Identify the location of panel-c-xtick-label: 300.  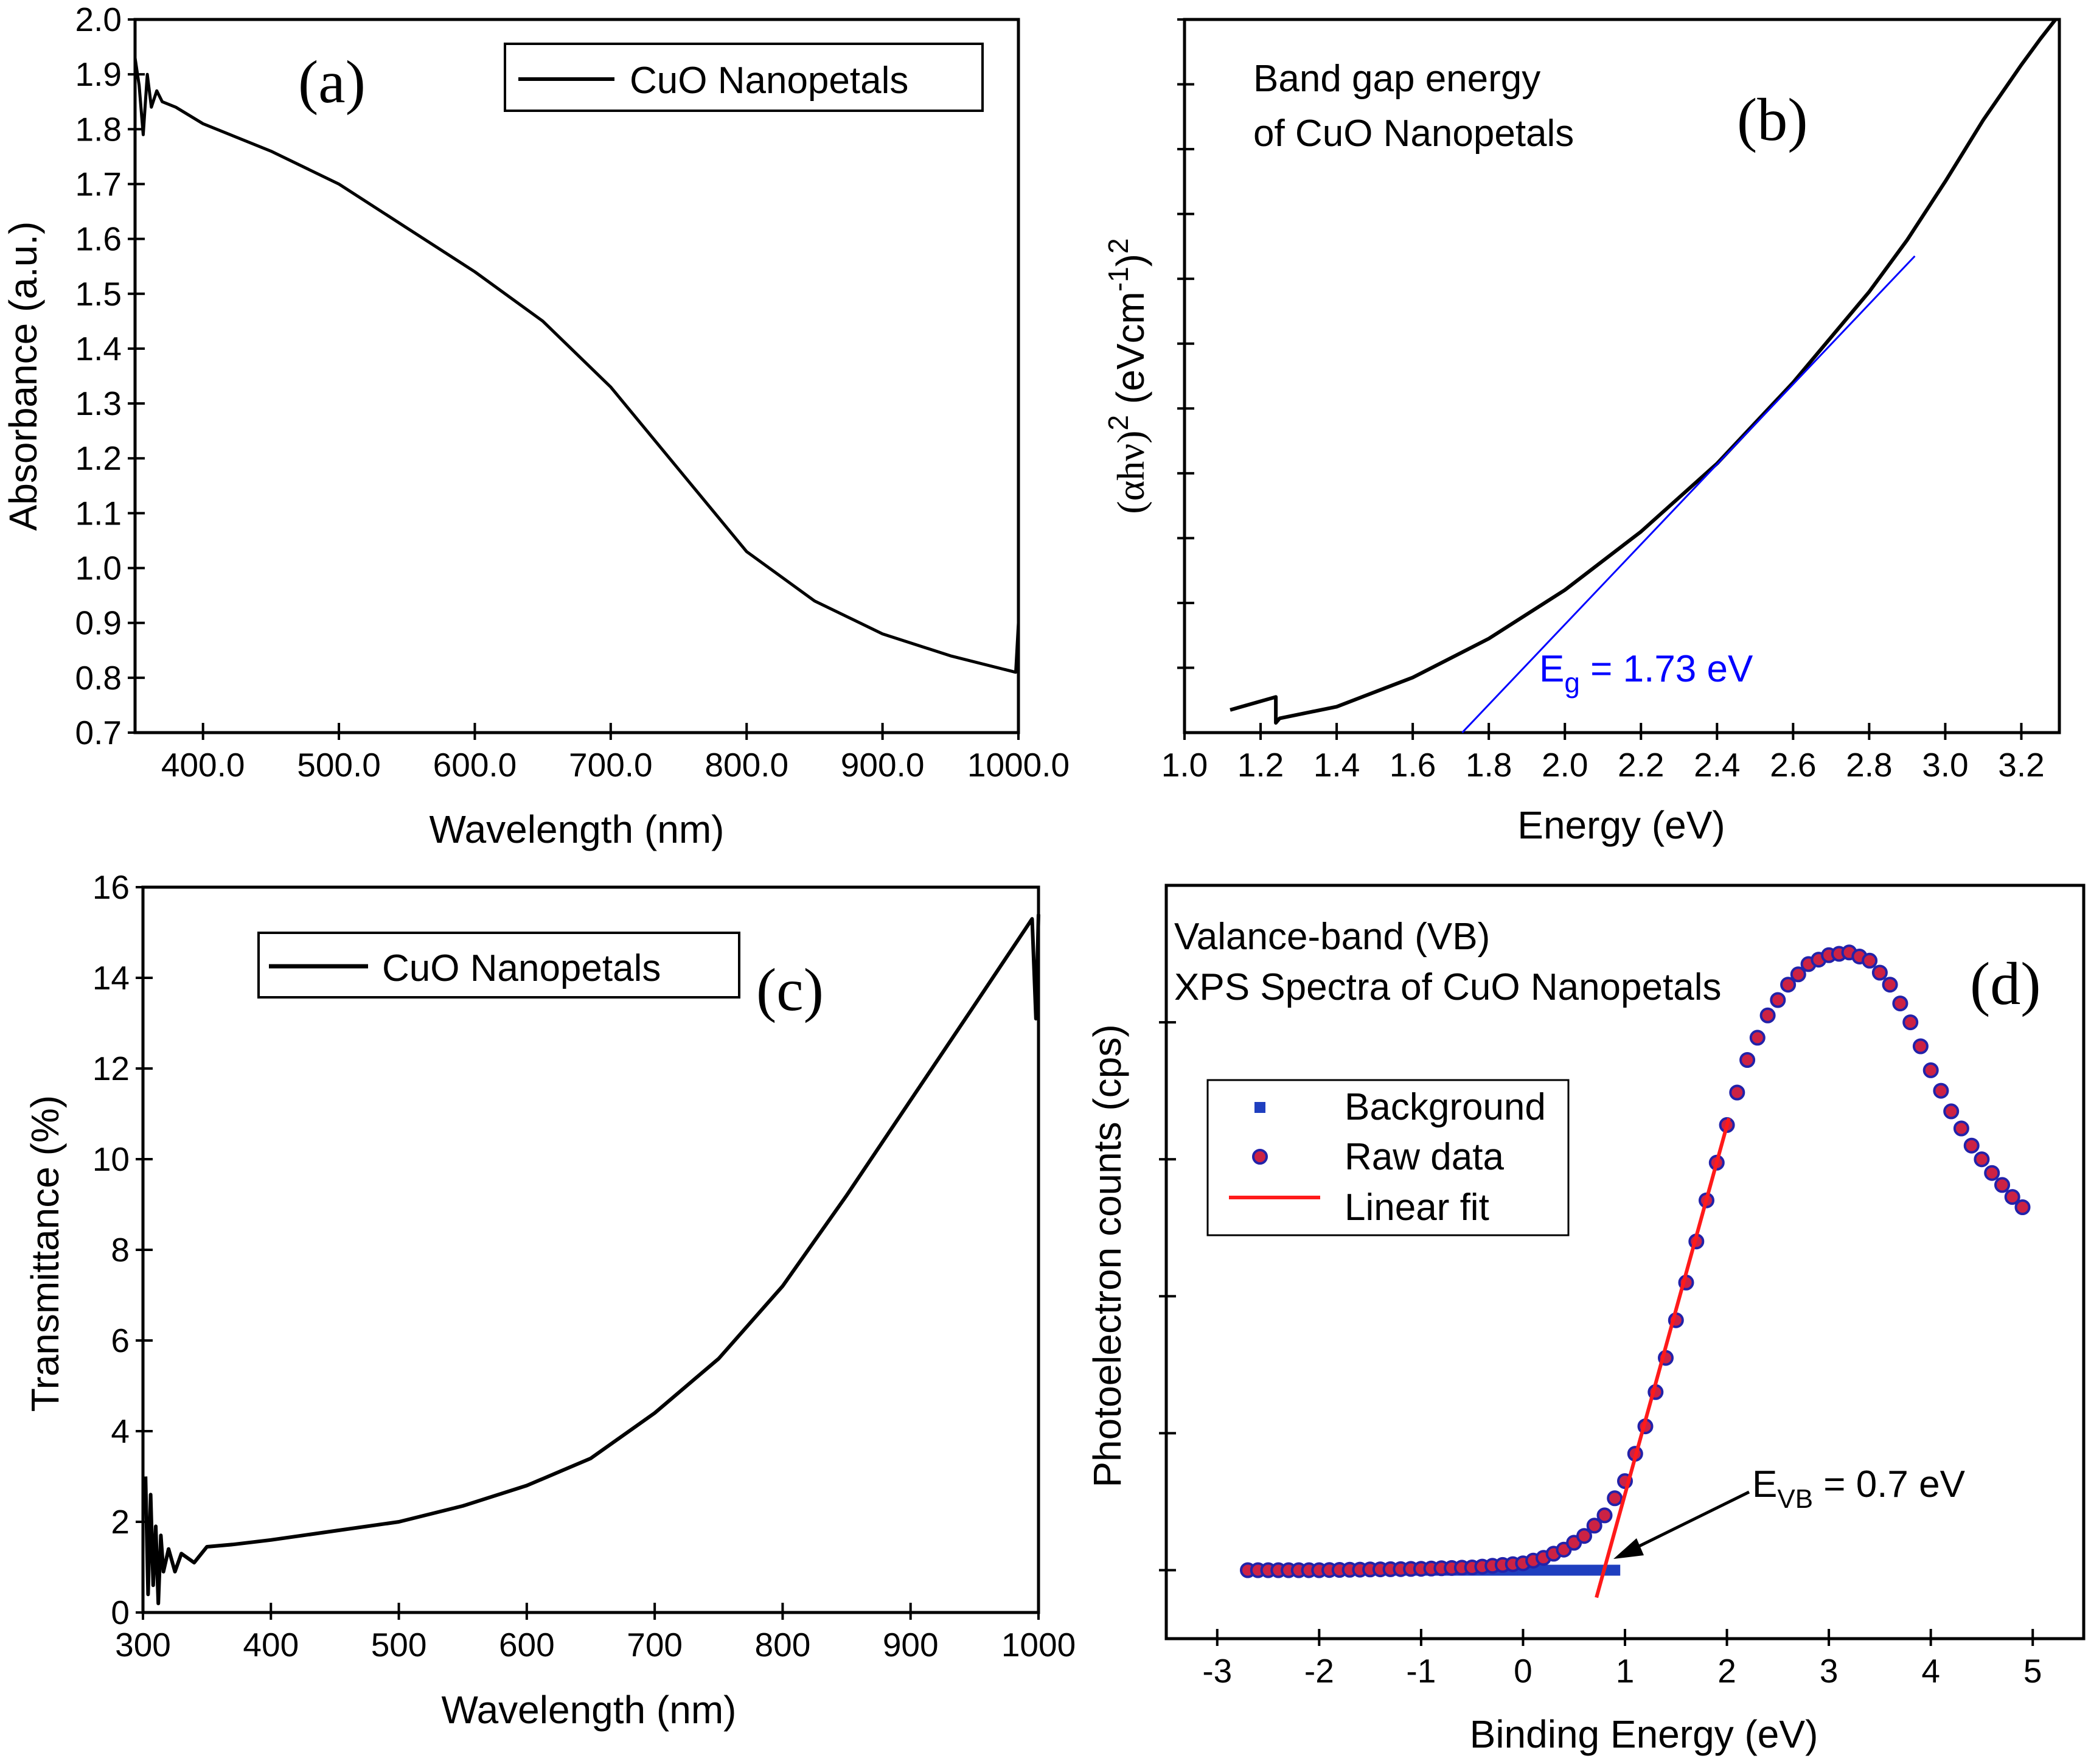
(143, 1645).